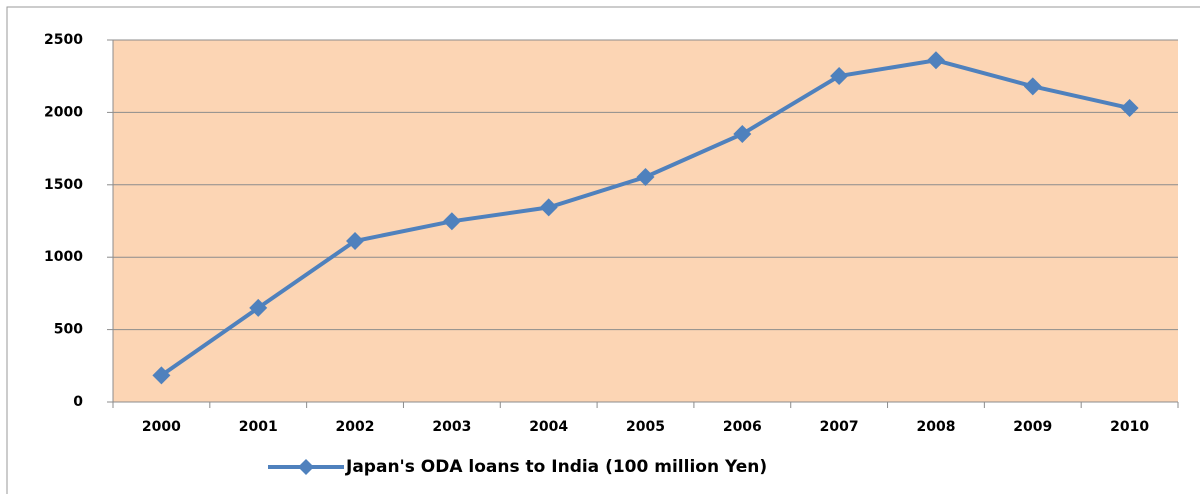 This screenshot has width=1200, height=494. What do you see at coordinates (548, 427) in the screenshot?
I see `x-tick-label: 2004` at bounding box center [548, 427].